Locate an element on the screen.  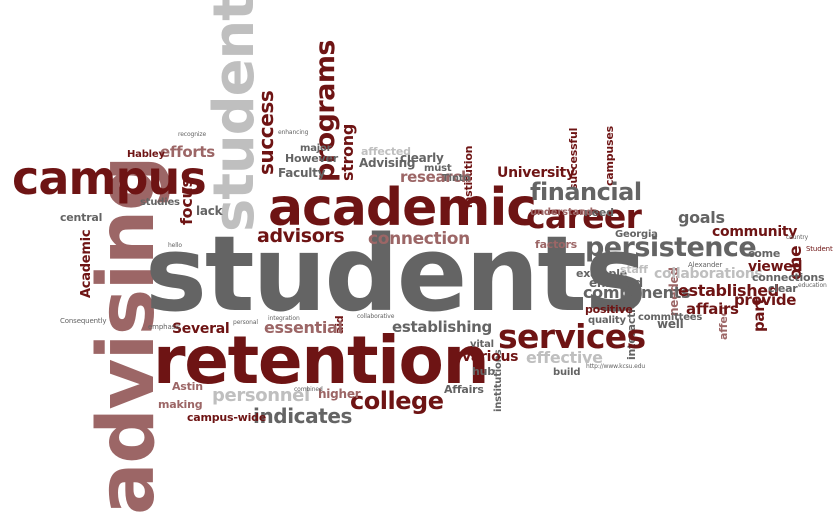
word-affected: affected is located at coordinates (386, 151).